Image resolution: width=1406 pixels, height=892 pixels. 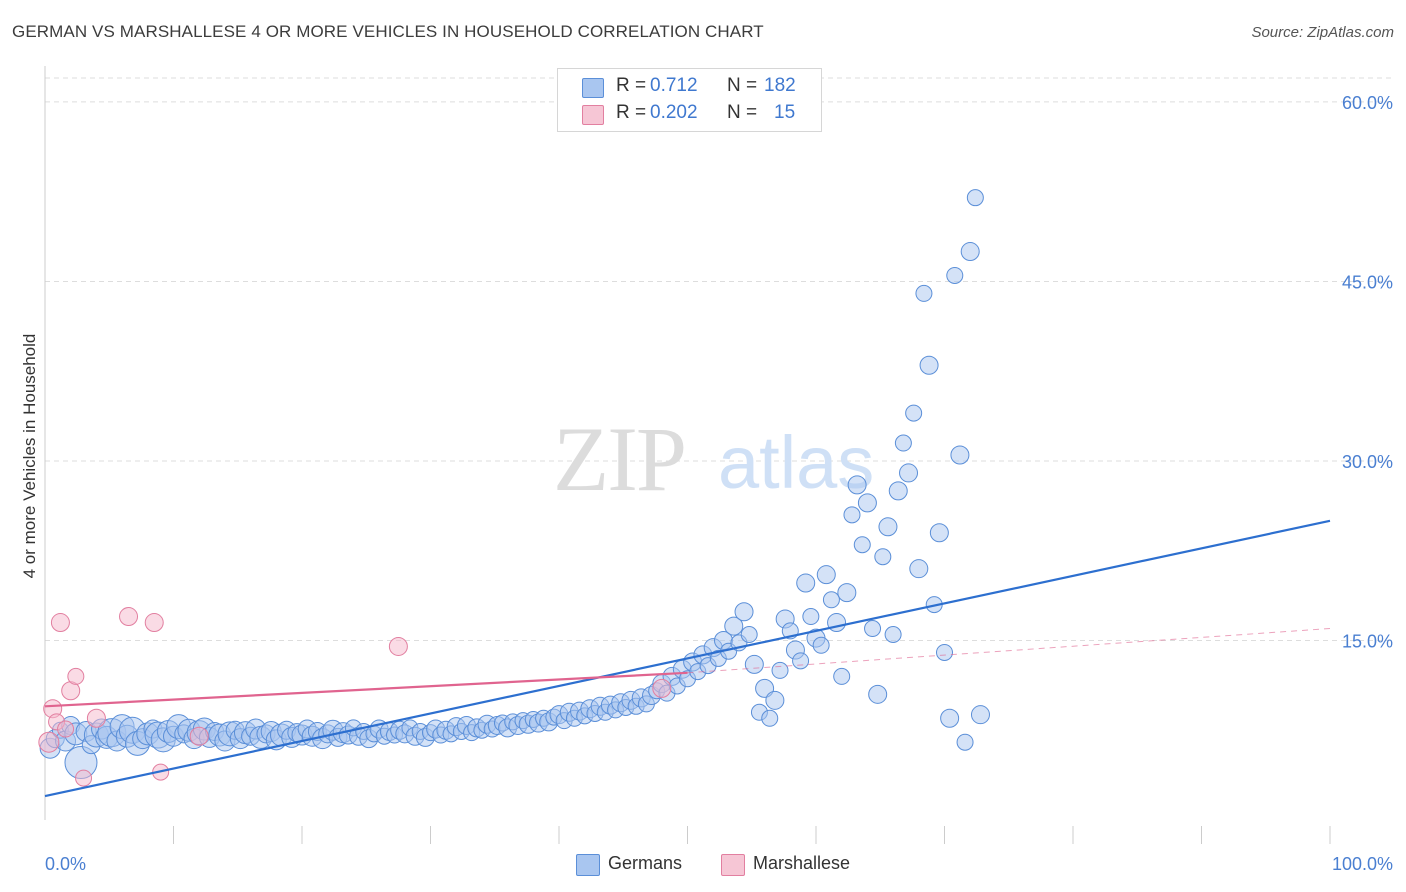 I want to click on legend-n-value: 182, so click(x=780, y=85).